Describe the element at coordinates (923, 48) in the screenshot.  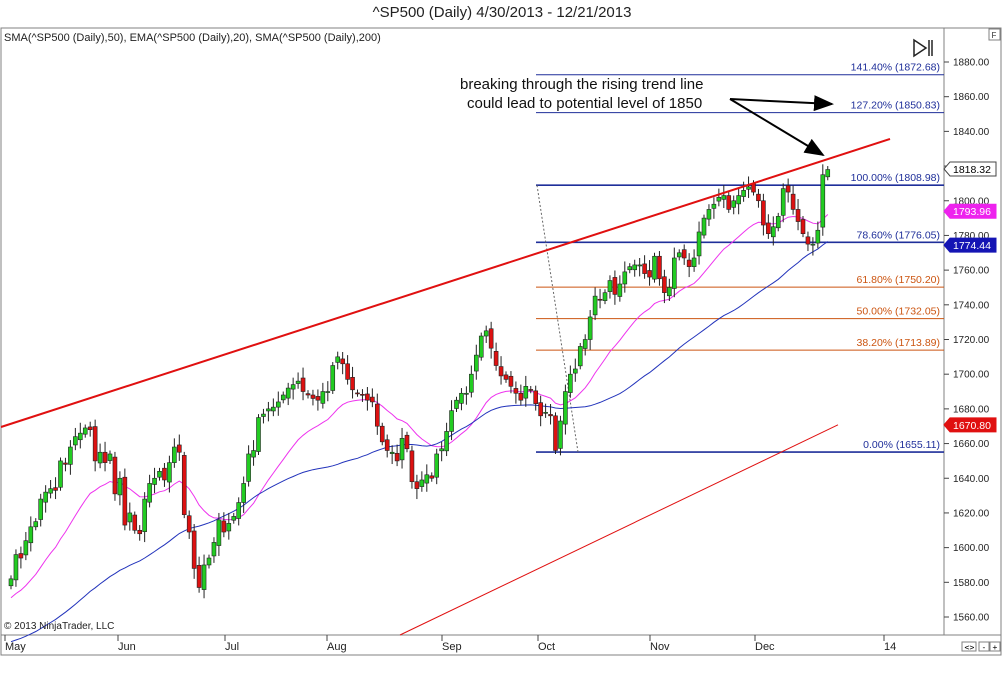
I see `scroll-to-end-icon` at that location.